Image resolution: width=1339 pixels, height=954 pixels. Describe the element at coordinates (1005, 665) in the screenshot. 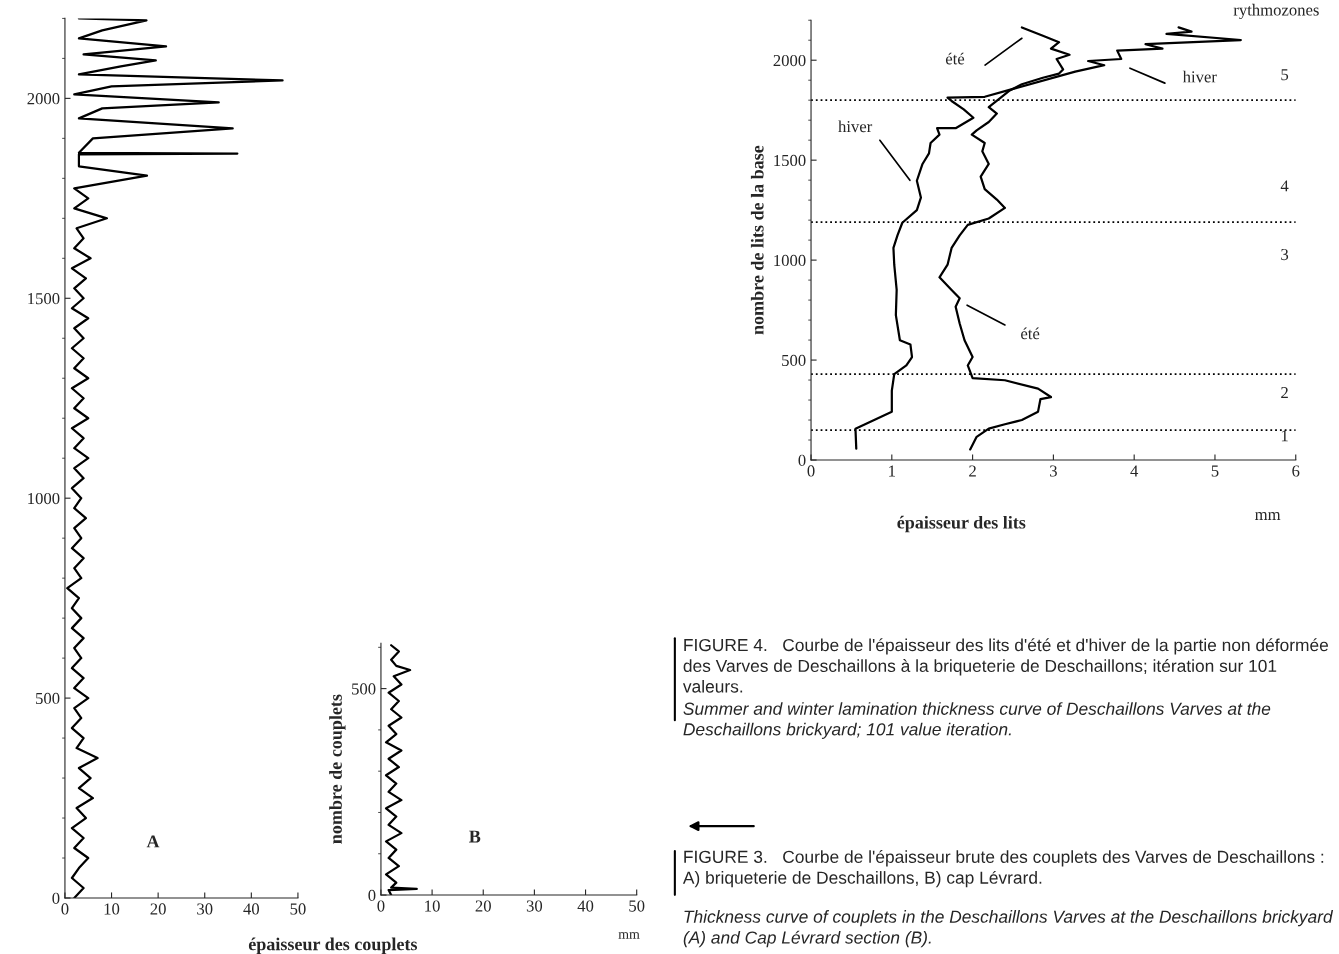

I see `caption: FIGURE 4. Courbe de l'épaisseur des lits d'été et d'hiver de la partie non déformée des Varves de Deschaillons à la briqueterie de Deschaillons; itération sur 101 valeurs.` at that location.